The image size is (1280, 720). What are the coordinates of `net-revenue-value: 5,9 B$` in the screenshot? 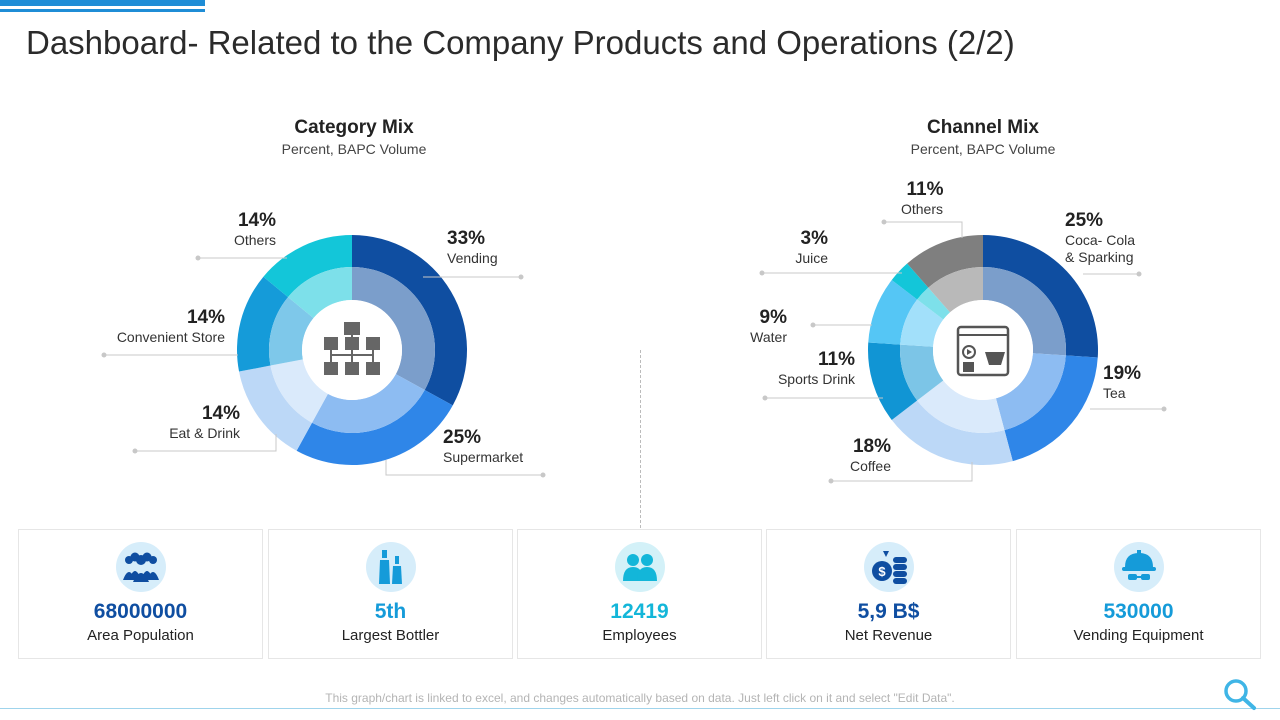 It's located at (888, 611).